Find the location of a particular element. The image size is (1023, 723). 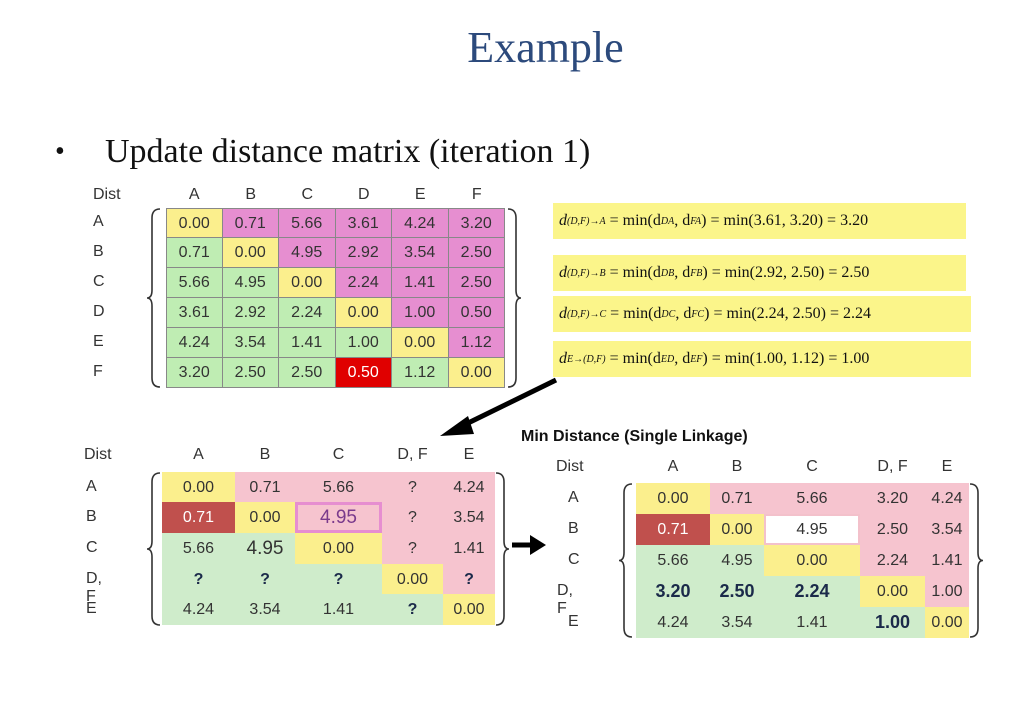

right-arrow-icon is located at coordinates (529, 545).